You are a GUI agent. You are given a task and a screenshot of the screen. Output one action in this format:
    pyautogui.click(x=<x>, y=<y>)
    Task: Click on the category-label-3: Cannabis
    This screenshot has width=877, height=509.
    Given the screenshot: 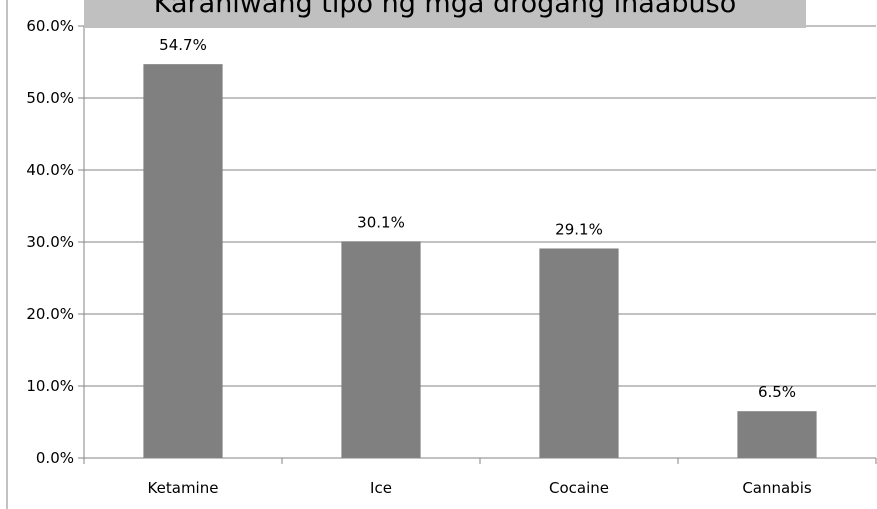 What is the action you would take?
    pyautogui.click(x=777, y=488)
    